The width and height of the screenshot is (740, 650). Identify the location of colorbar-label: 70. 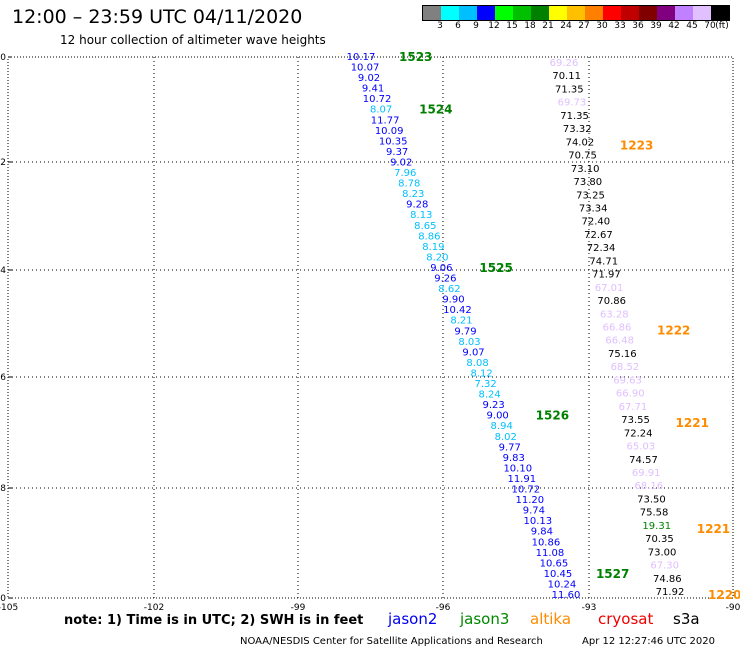
(710, 26).